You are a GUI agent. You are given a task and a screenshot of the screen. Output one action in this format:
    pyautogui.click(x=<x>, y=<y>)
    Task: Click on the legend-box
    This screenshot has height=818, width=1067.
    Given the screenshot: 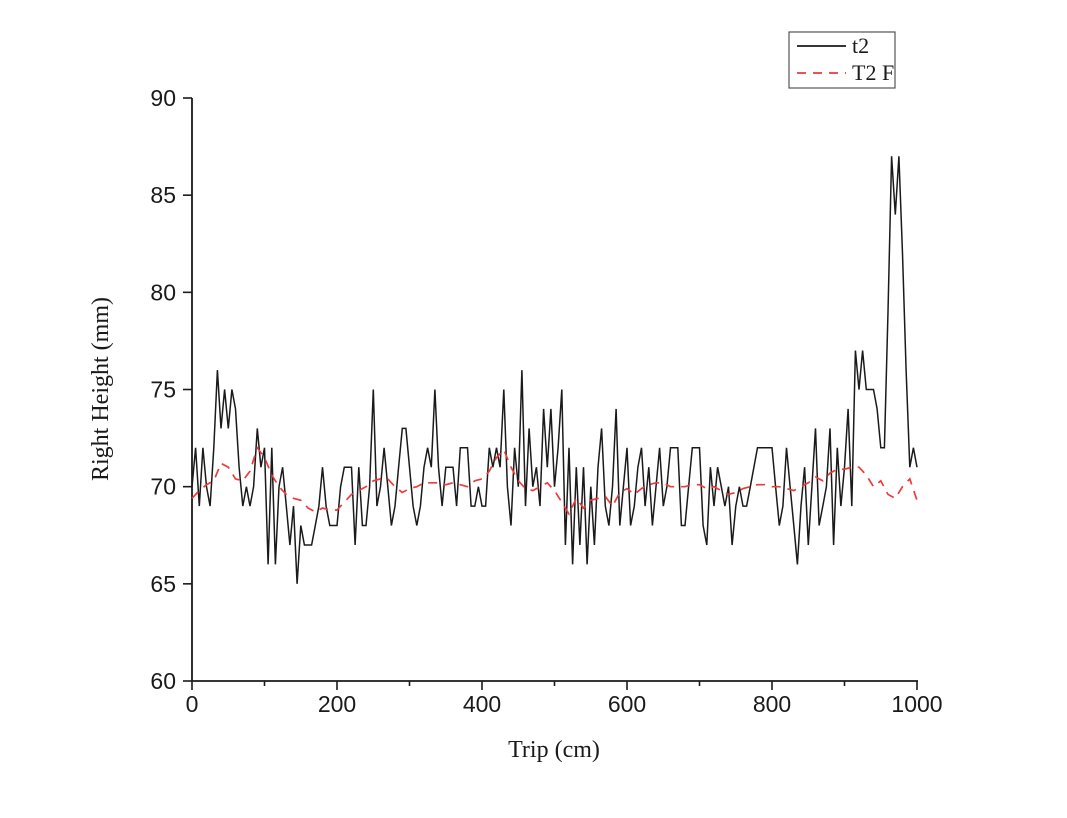 What is the action you would take?
    pyautogui.click(x=842, y=60)
    